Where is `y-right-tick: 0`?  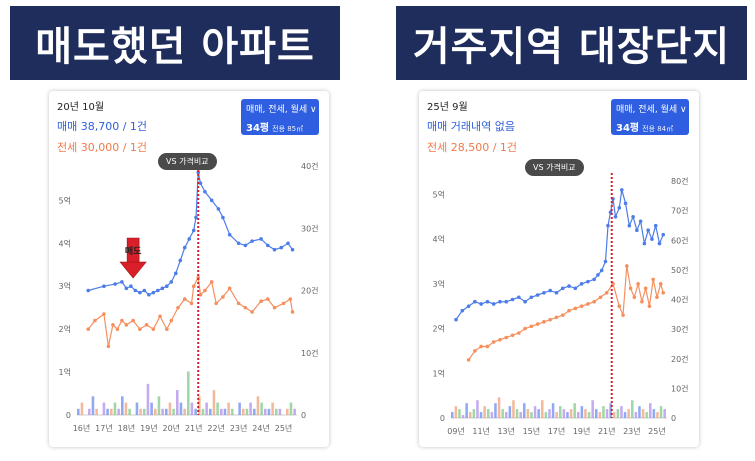 y-right-tick: 0 is located at coordinates (673, 418).